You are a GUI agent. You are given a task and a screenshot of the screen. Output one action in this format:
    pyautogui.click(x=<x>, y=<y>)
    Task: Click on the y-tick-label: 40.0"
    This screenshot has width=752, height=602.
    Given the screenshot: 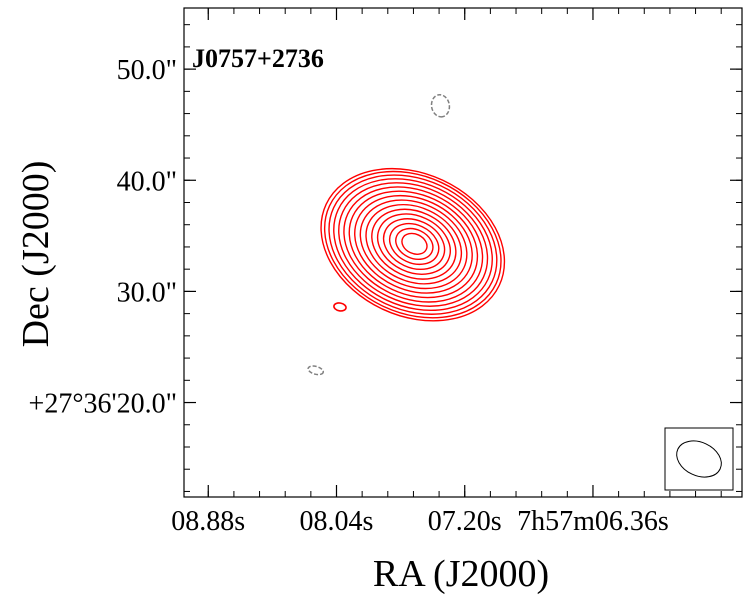 What is the action you would take?
    pyautogui.click(x=147, y=181)
    